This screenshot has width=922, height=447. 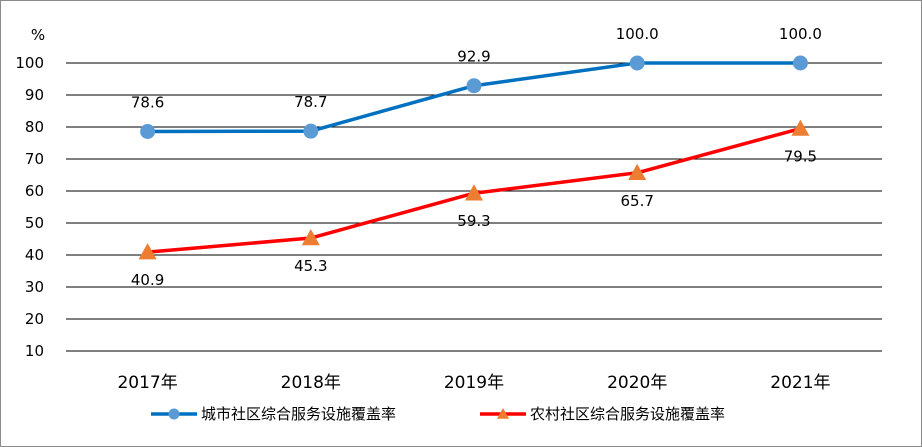 What do you see at coordinates (34, 191) in the screenshot?
I see `y-tick-label: 60` at bounding box center [34, 191].